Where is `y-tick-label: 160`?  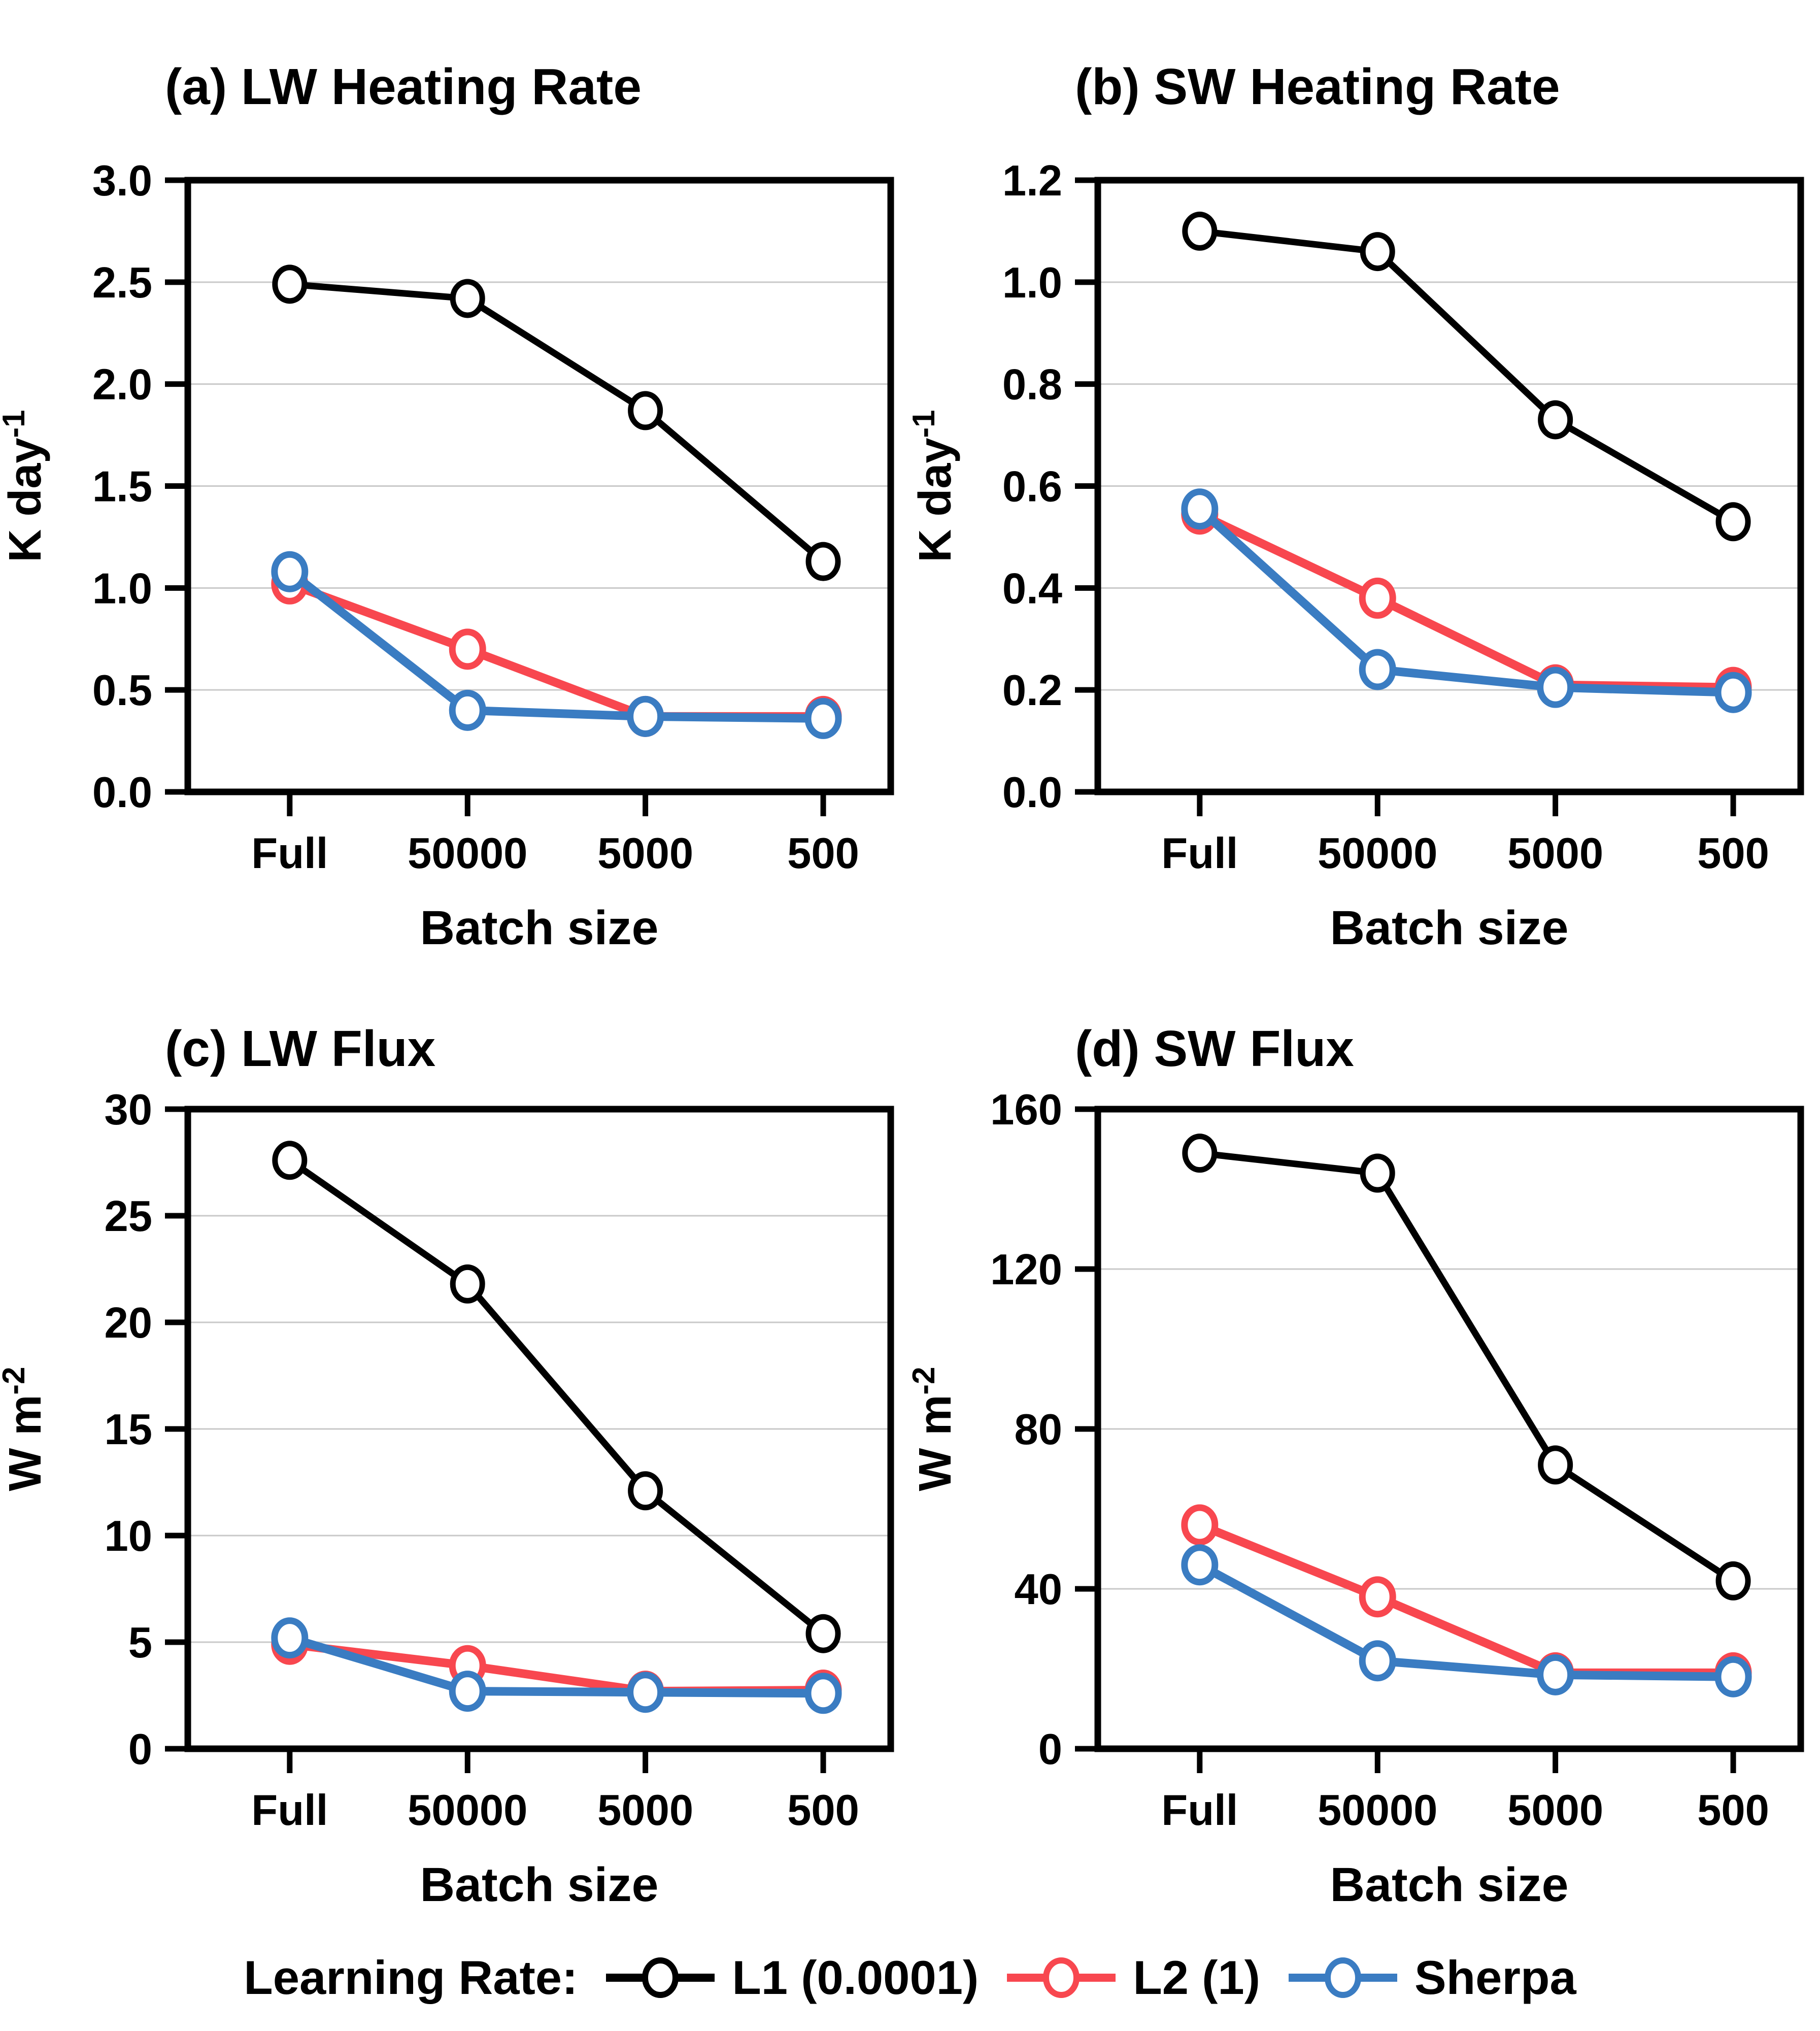 y-tick-label: 160 is located at coordinates (1026, 1110).